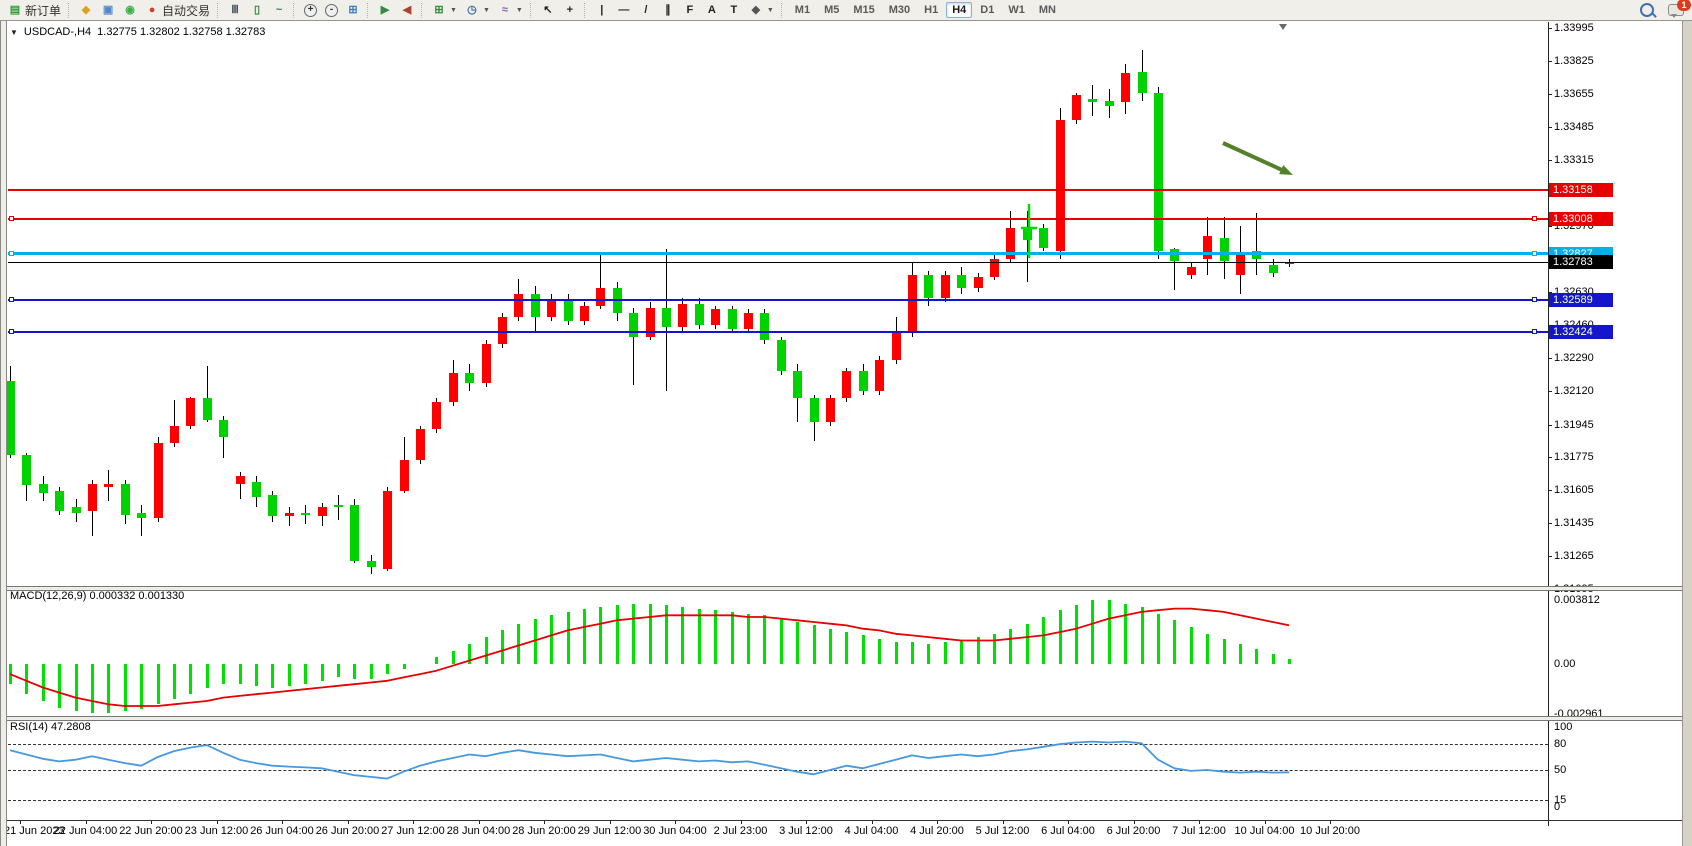 This screenshot has height=846, width=1692. What do you see at coordinates (931, 10) in the screenshot?
I see `tf-button-H1: H1` at bounding box center [931, 10].